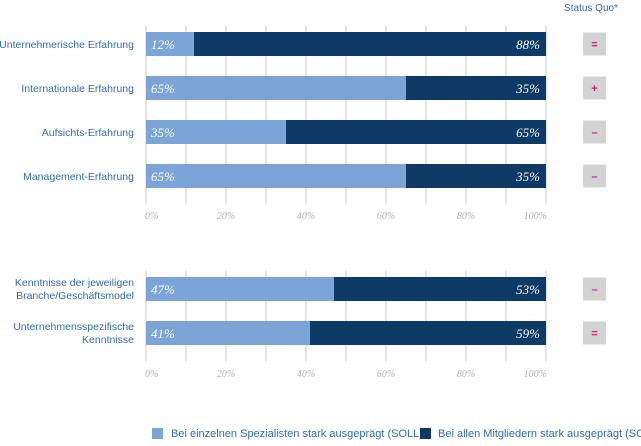  Describe the element at coordinates (425, 433) in the screenshot. I see `legend-swatch-all-members` at that location.